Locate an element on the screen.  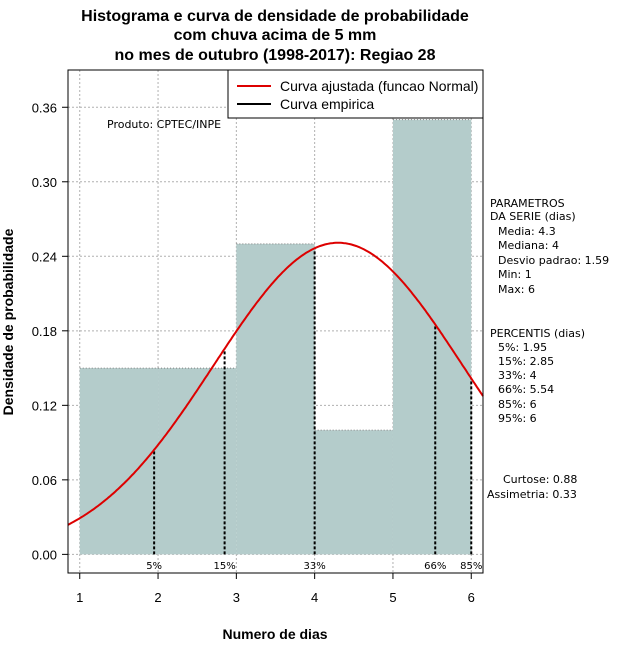
x-tick-label-3: 4 is located at coordinates (314, 597).